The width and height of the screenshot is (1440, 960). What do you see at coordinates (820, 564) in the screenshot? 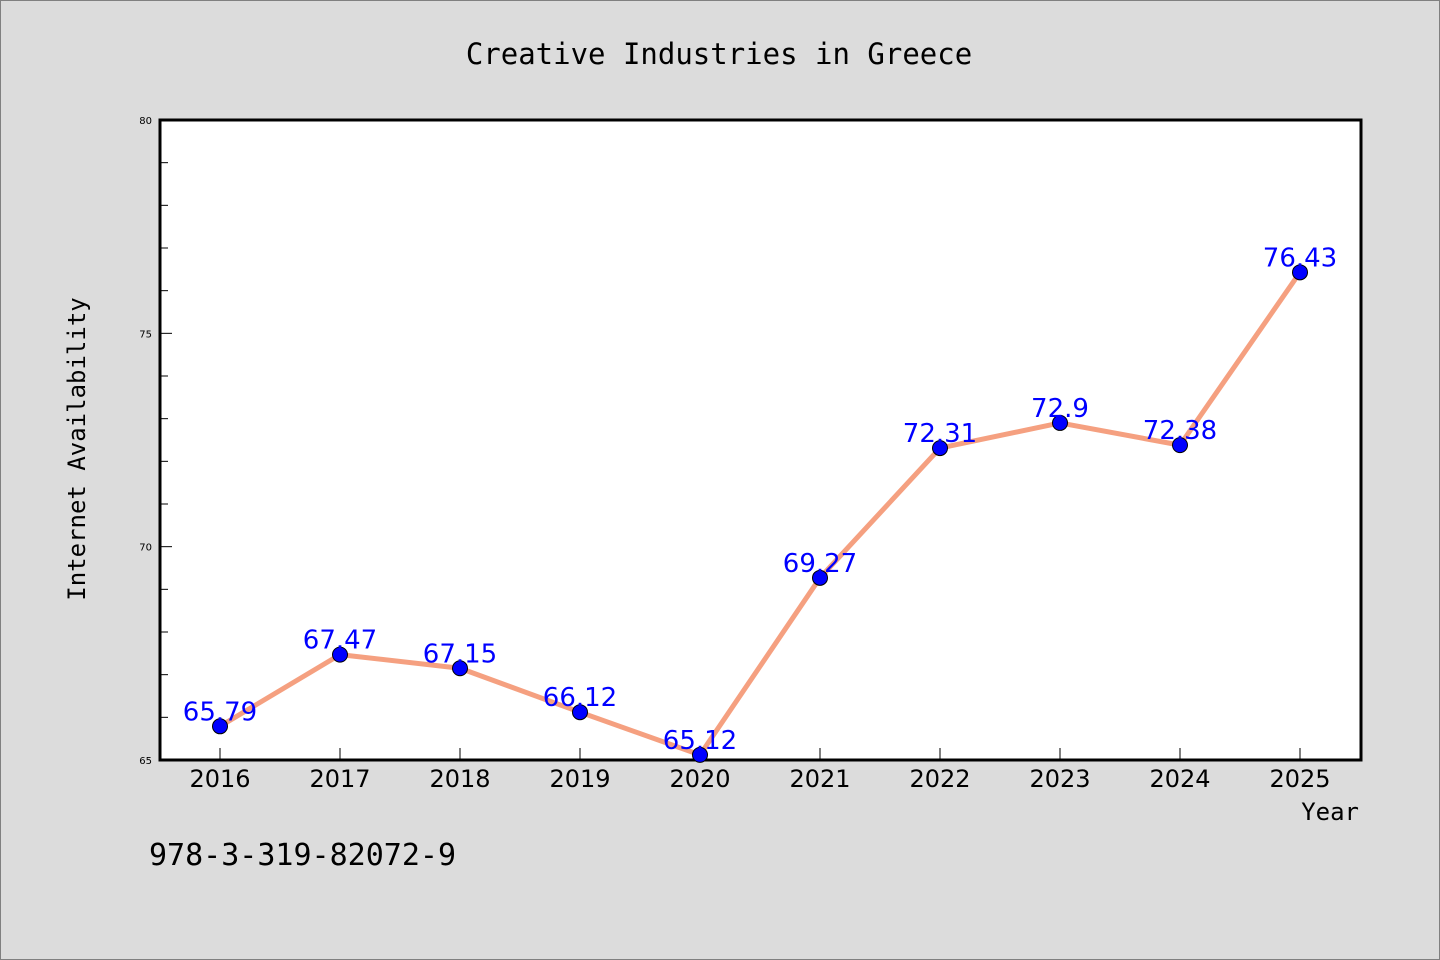
I see `data-label: 69.27` at bounding box center [820, 564].